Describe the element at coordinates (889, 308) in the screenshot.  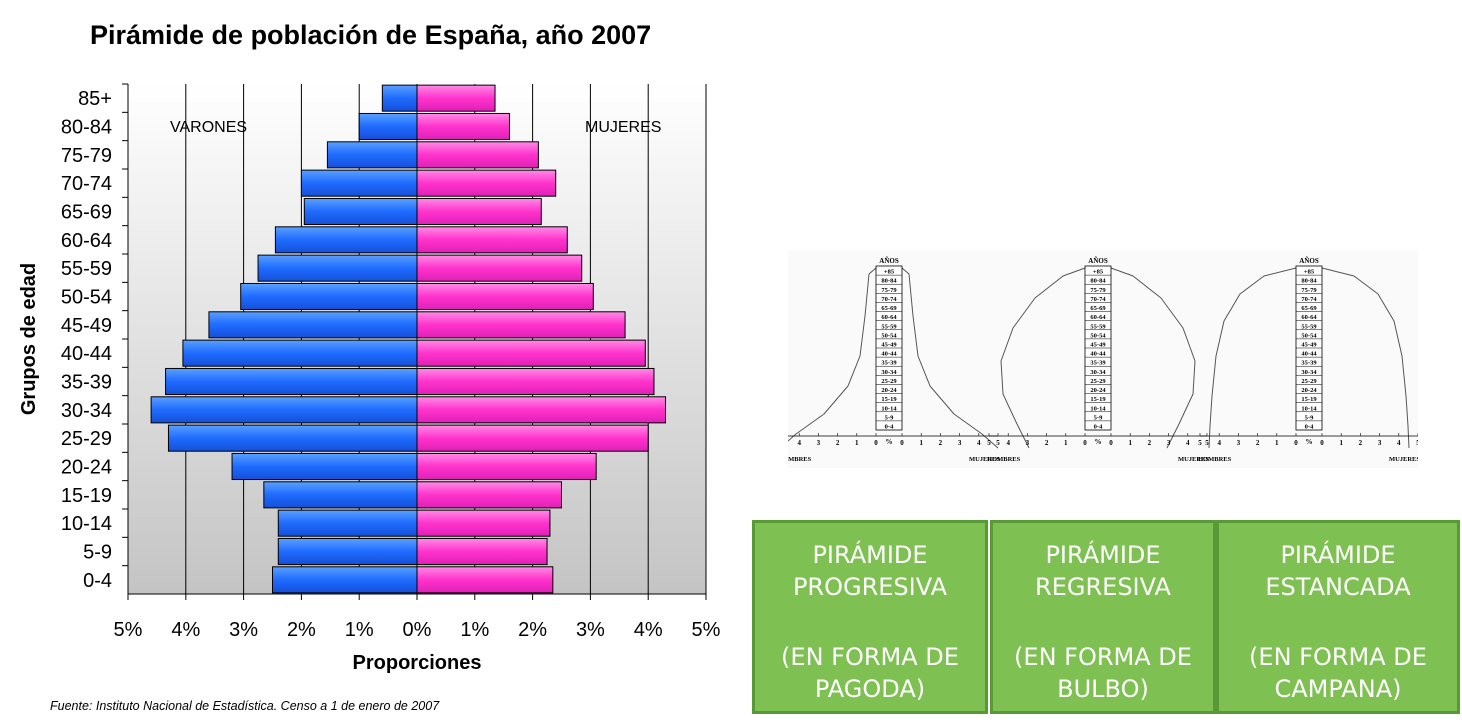
I see `age-label: 65-69` at that location.